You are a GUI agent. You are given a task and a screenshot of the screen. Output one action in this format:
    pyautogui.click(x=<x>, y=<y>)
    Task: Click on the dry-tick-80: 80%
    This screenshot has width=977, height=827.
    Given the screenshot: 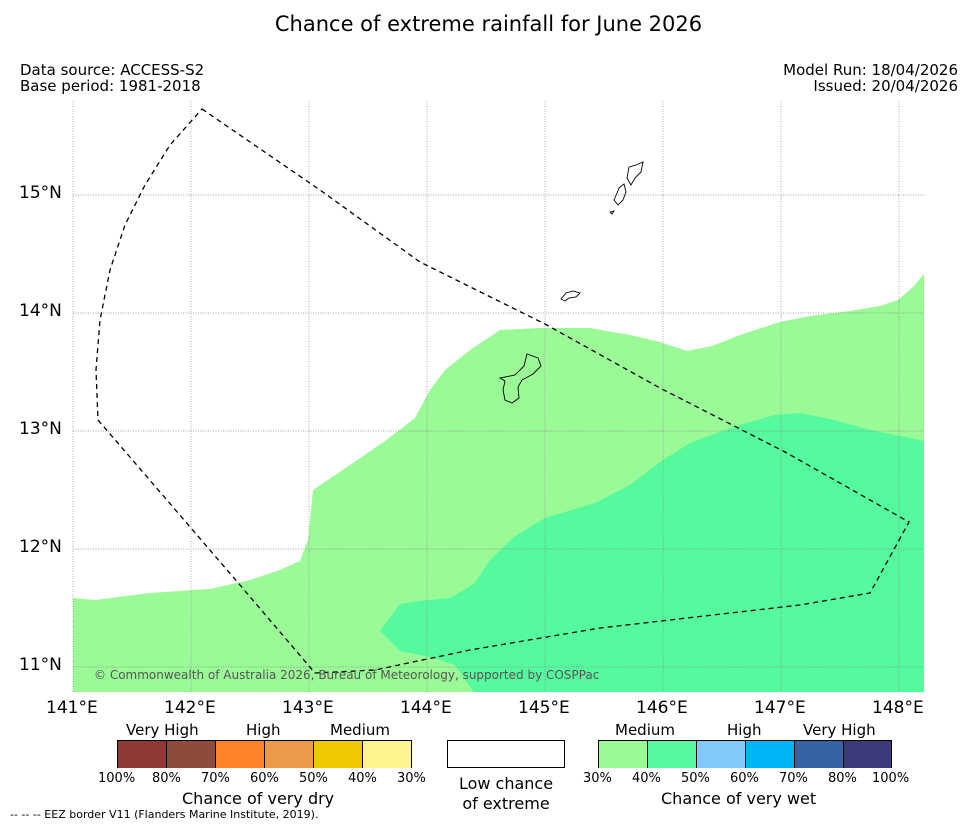 What is the action you would take?
    pyautogui.click(x=166, y=778)
    